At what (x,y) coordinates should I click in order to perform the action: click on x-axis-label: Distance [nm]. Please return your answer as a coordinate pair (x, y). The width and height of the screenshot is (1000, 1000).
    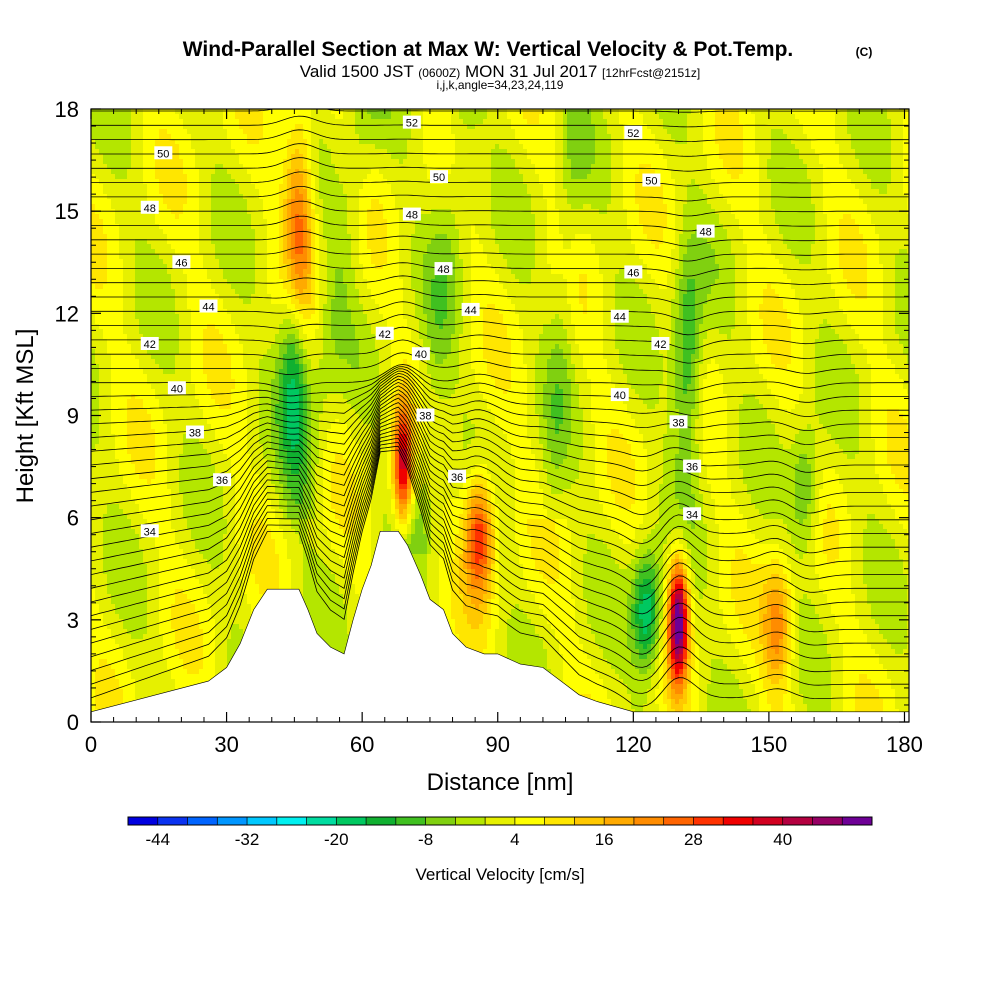
    Looking at the image, I should click on (500, 782).